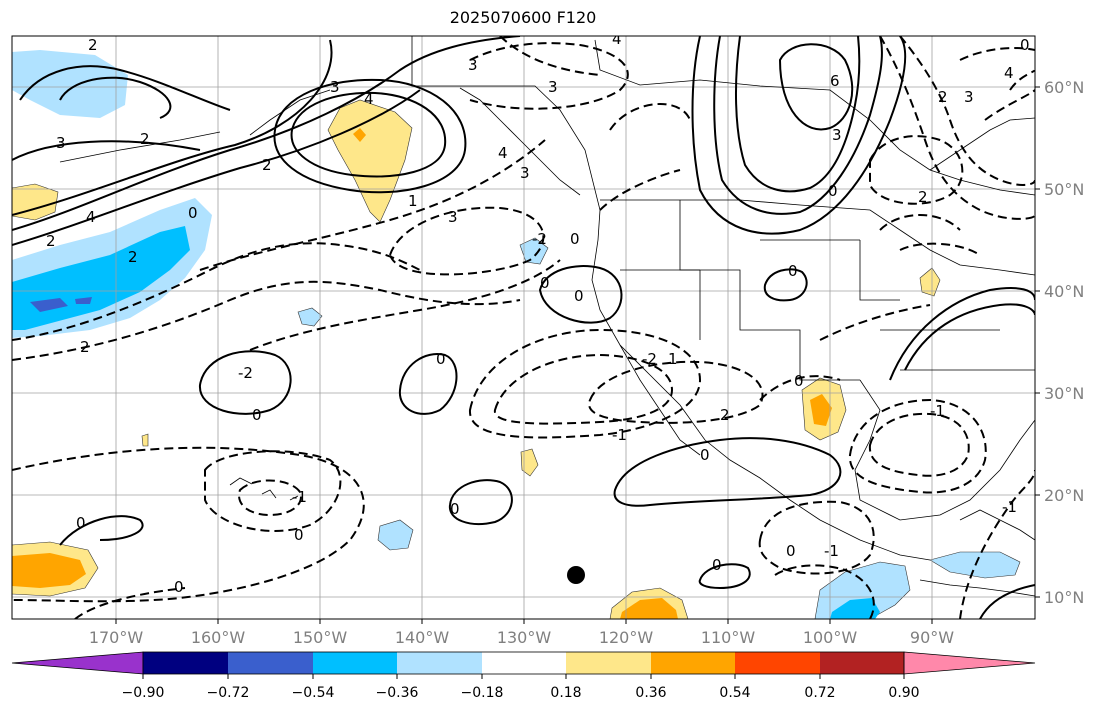 The image size is (1105, 712). What do you see at coordinates (821, 410) in the screenshot?
I see `shade-orange-mx` at bounding box center [821, 410].